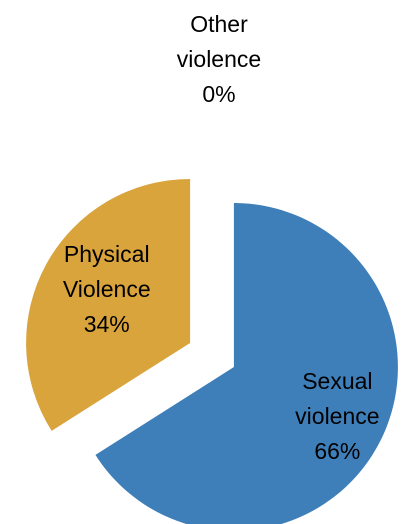 The height and width of the screenshot is (524, 419). Describe the element at coordinates (107, 324) in the screenshot. I see `slice-value-label: 34%` at that location.